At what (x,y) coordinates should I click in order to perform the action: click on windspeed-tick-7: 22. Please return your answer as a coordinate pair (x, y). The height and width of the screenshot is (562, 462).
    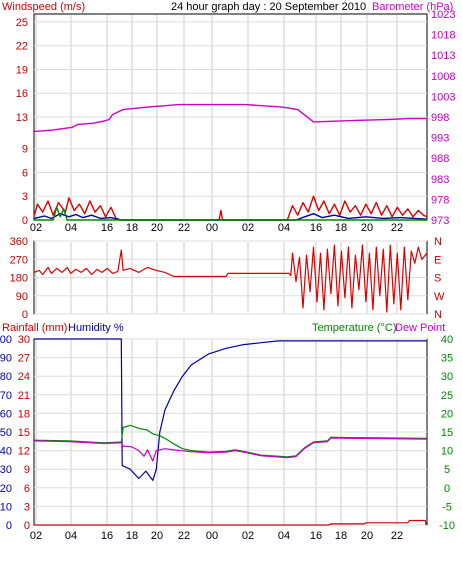
    Looking at the image, I should click on (22, 47).